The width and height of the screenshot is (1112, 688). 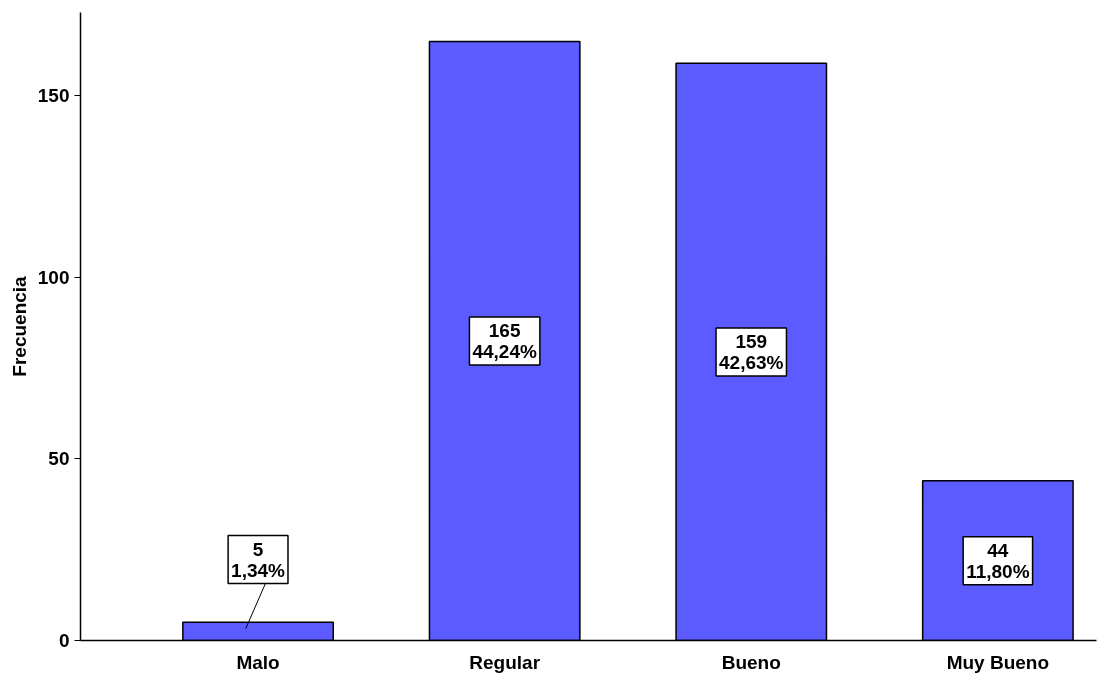 What do you see at coordinates (751, 351) in the screenshot?
I see `data-label: 159 42,63%` at bounding box center [751, 351].